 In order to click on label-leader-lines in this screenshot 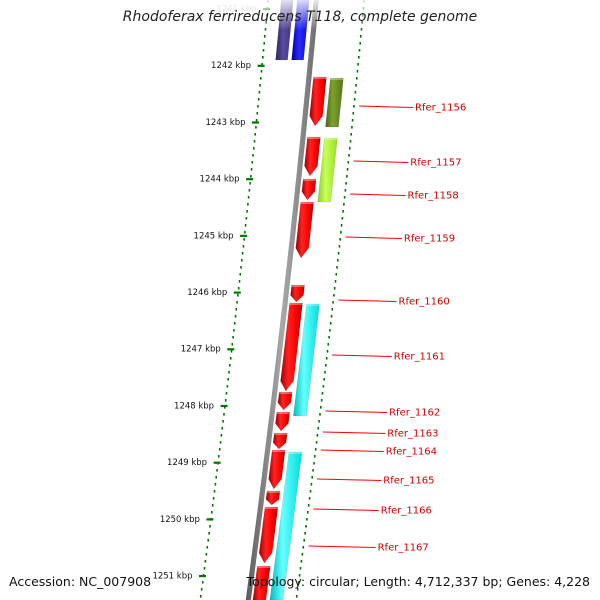, I will do `click(361, 326)`.